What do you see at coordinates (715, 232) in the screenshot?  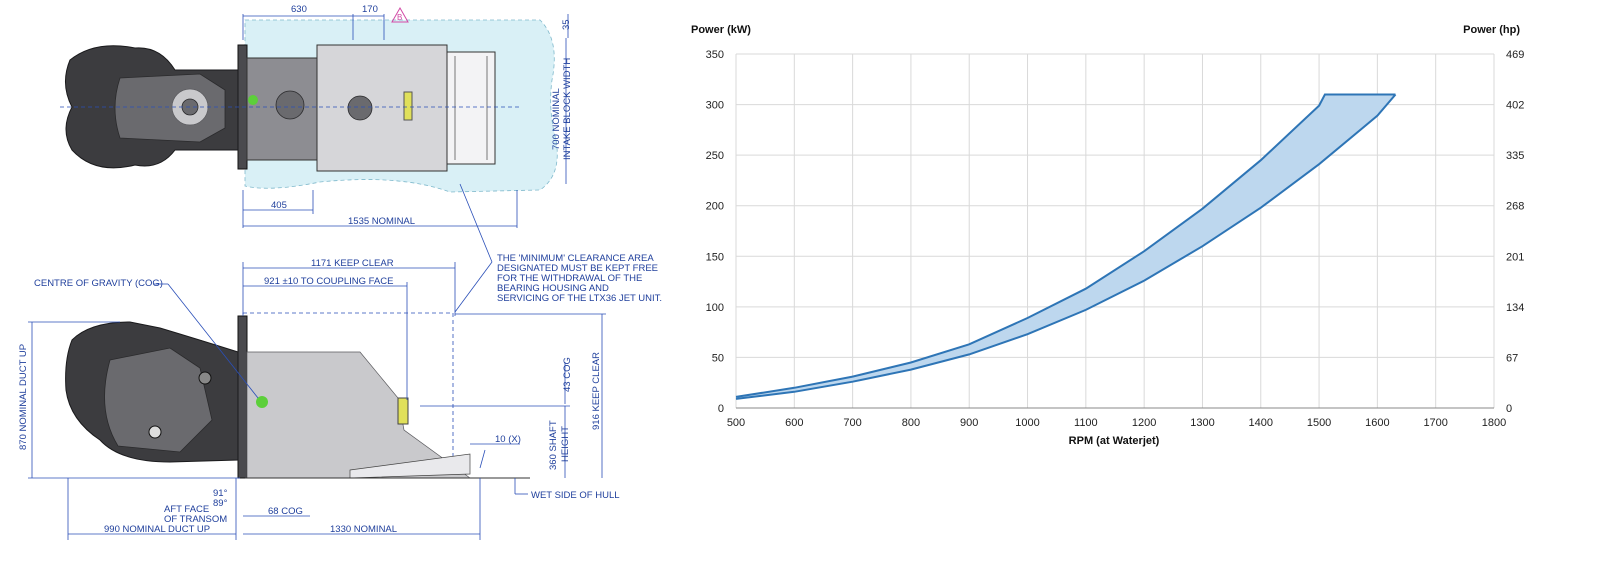 I see `y-left-tick-labels: 0 50 100 150 200 250 300 350` at bounding box center [715, 232].